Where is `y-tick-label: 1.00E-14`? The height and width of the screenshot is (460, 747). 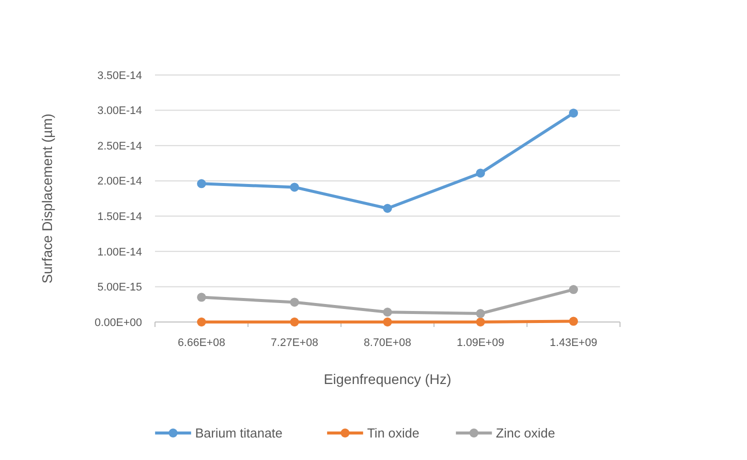
y-tick-label: 1.00E-14 is located at coordinates (119, 252).